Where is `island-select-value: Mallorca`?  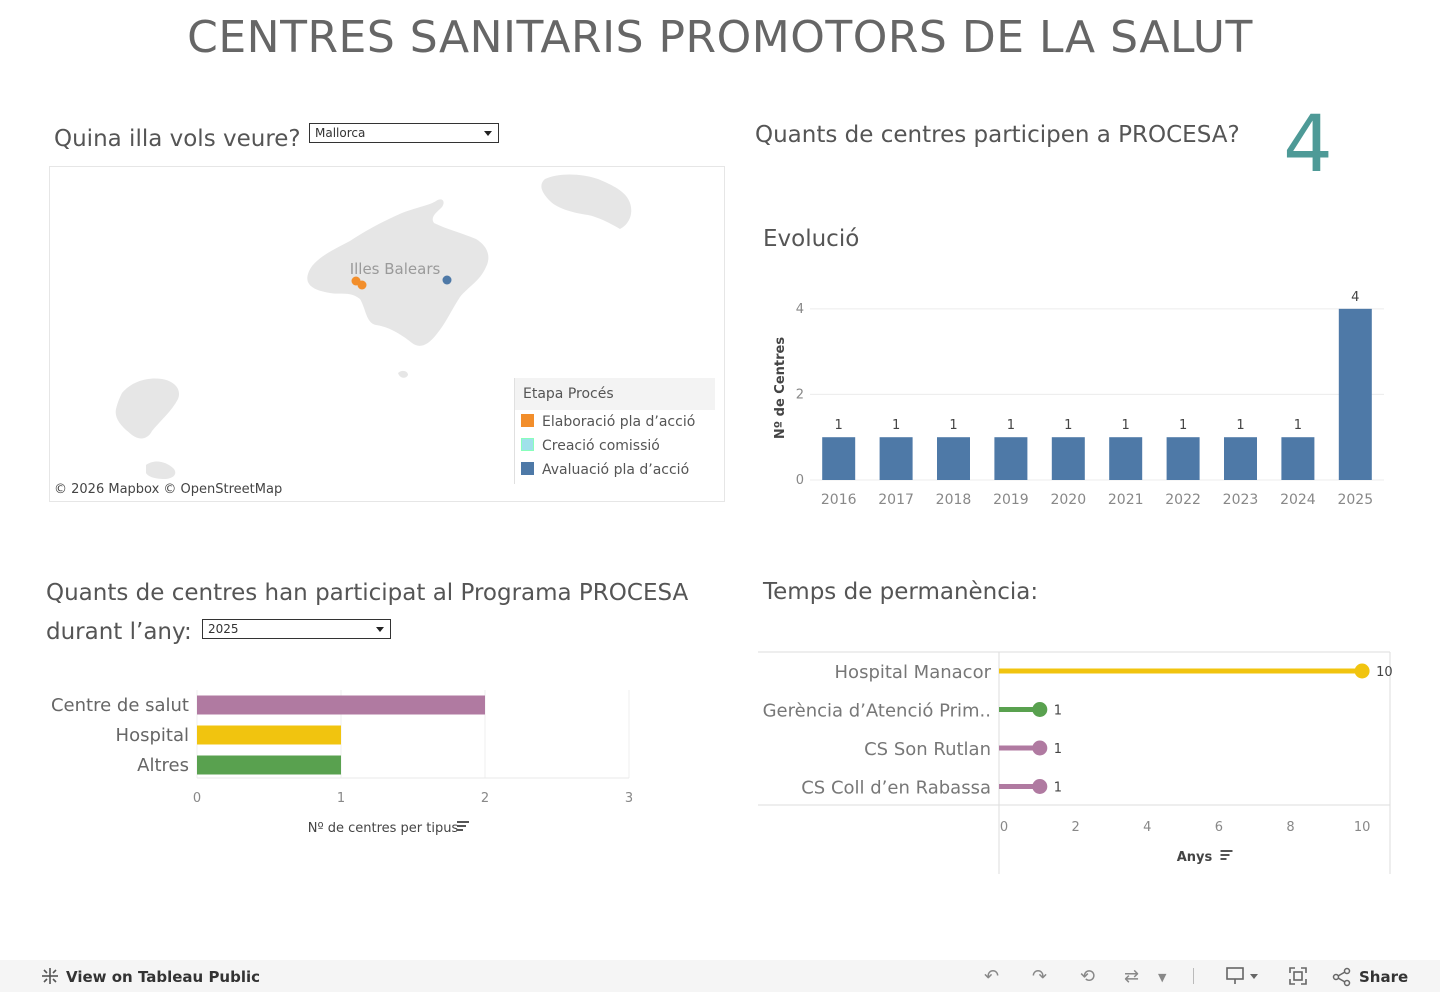
island-select-value: Mallorca is located at coordinates (340, 133).